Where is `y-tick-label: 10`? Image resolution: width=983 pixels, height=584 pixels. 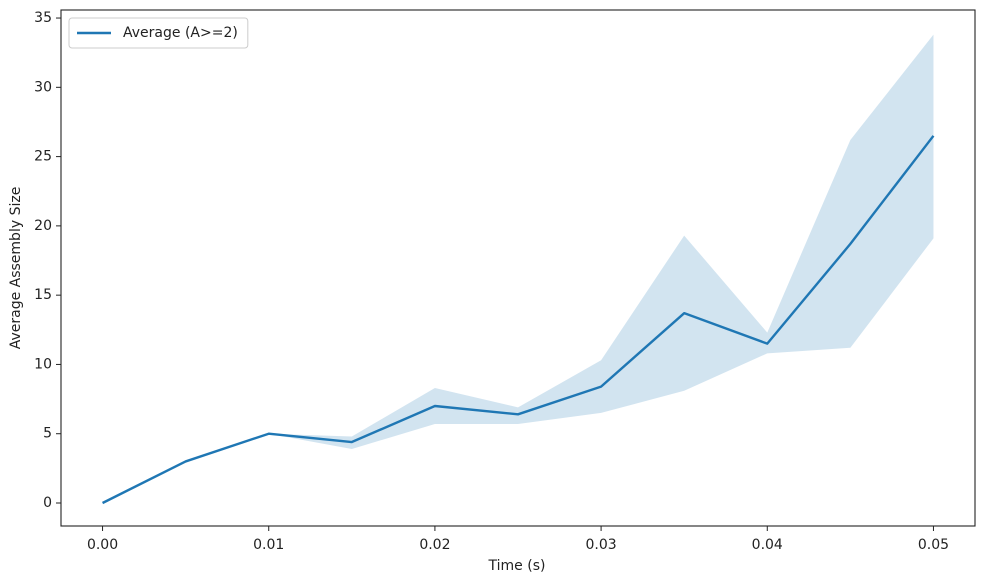 y-tick-label: 10 is located at coordinates (43, 364).